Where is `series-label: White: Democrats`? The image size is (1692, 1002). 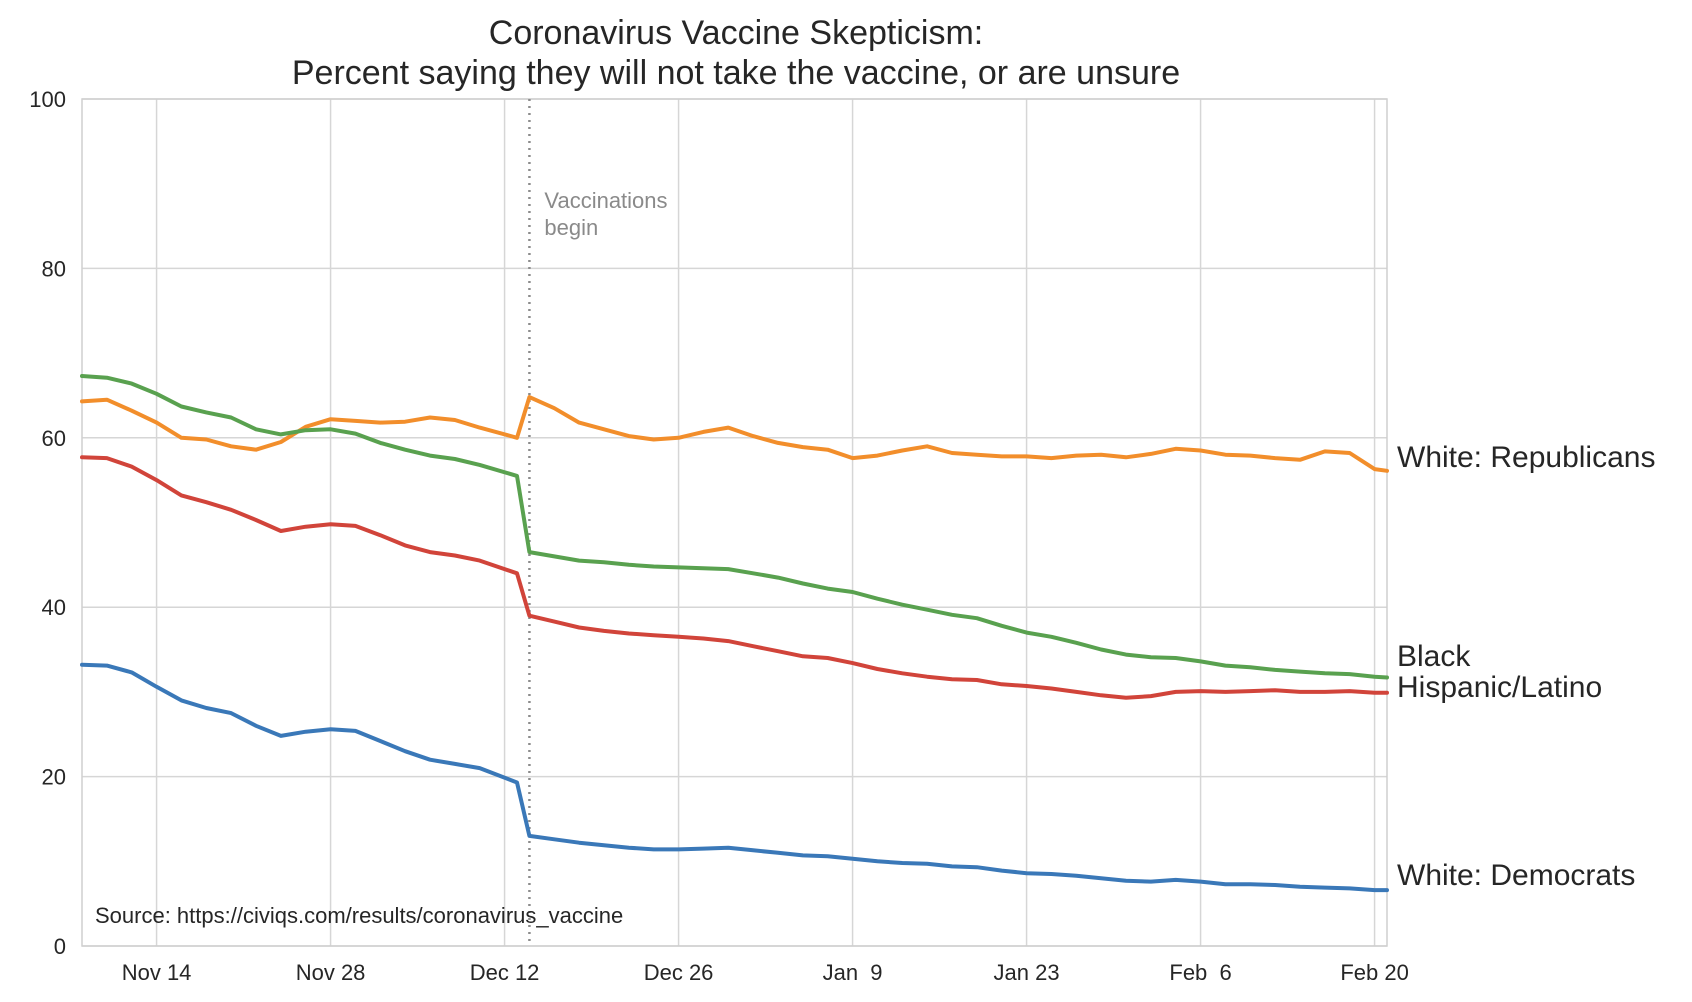
series-label: White: Democrats is located at coordinates (1516, 875).